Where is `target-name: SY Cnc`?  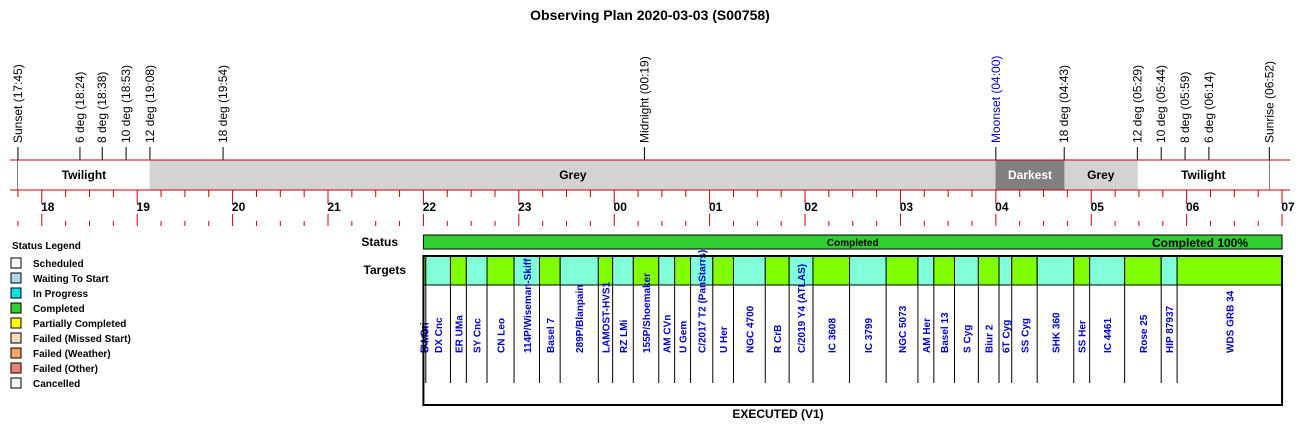
target-name: SY Cnc is located at coordinates (478, 335).